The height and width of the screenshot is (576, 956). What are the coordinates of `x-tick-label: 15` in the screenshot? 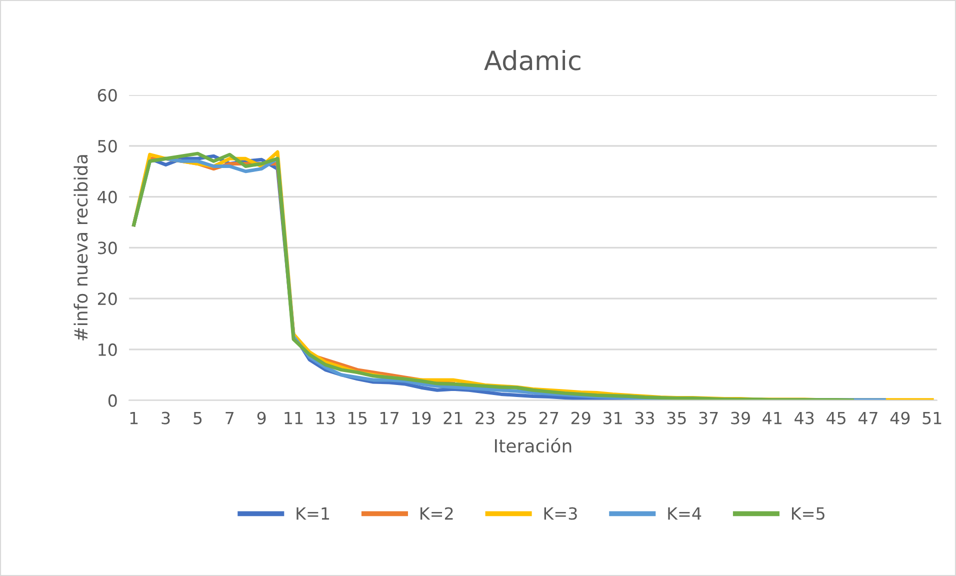 It's located at (357, 418).